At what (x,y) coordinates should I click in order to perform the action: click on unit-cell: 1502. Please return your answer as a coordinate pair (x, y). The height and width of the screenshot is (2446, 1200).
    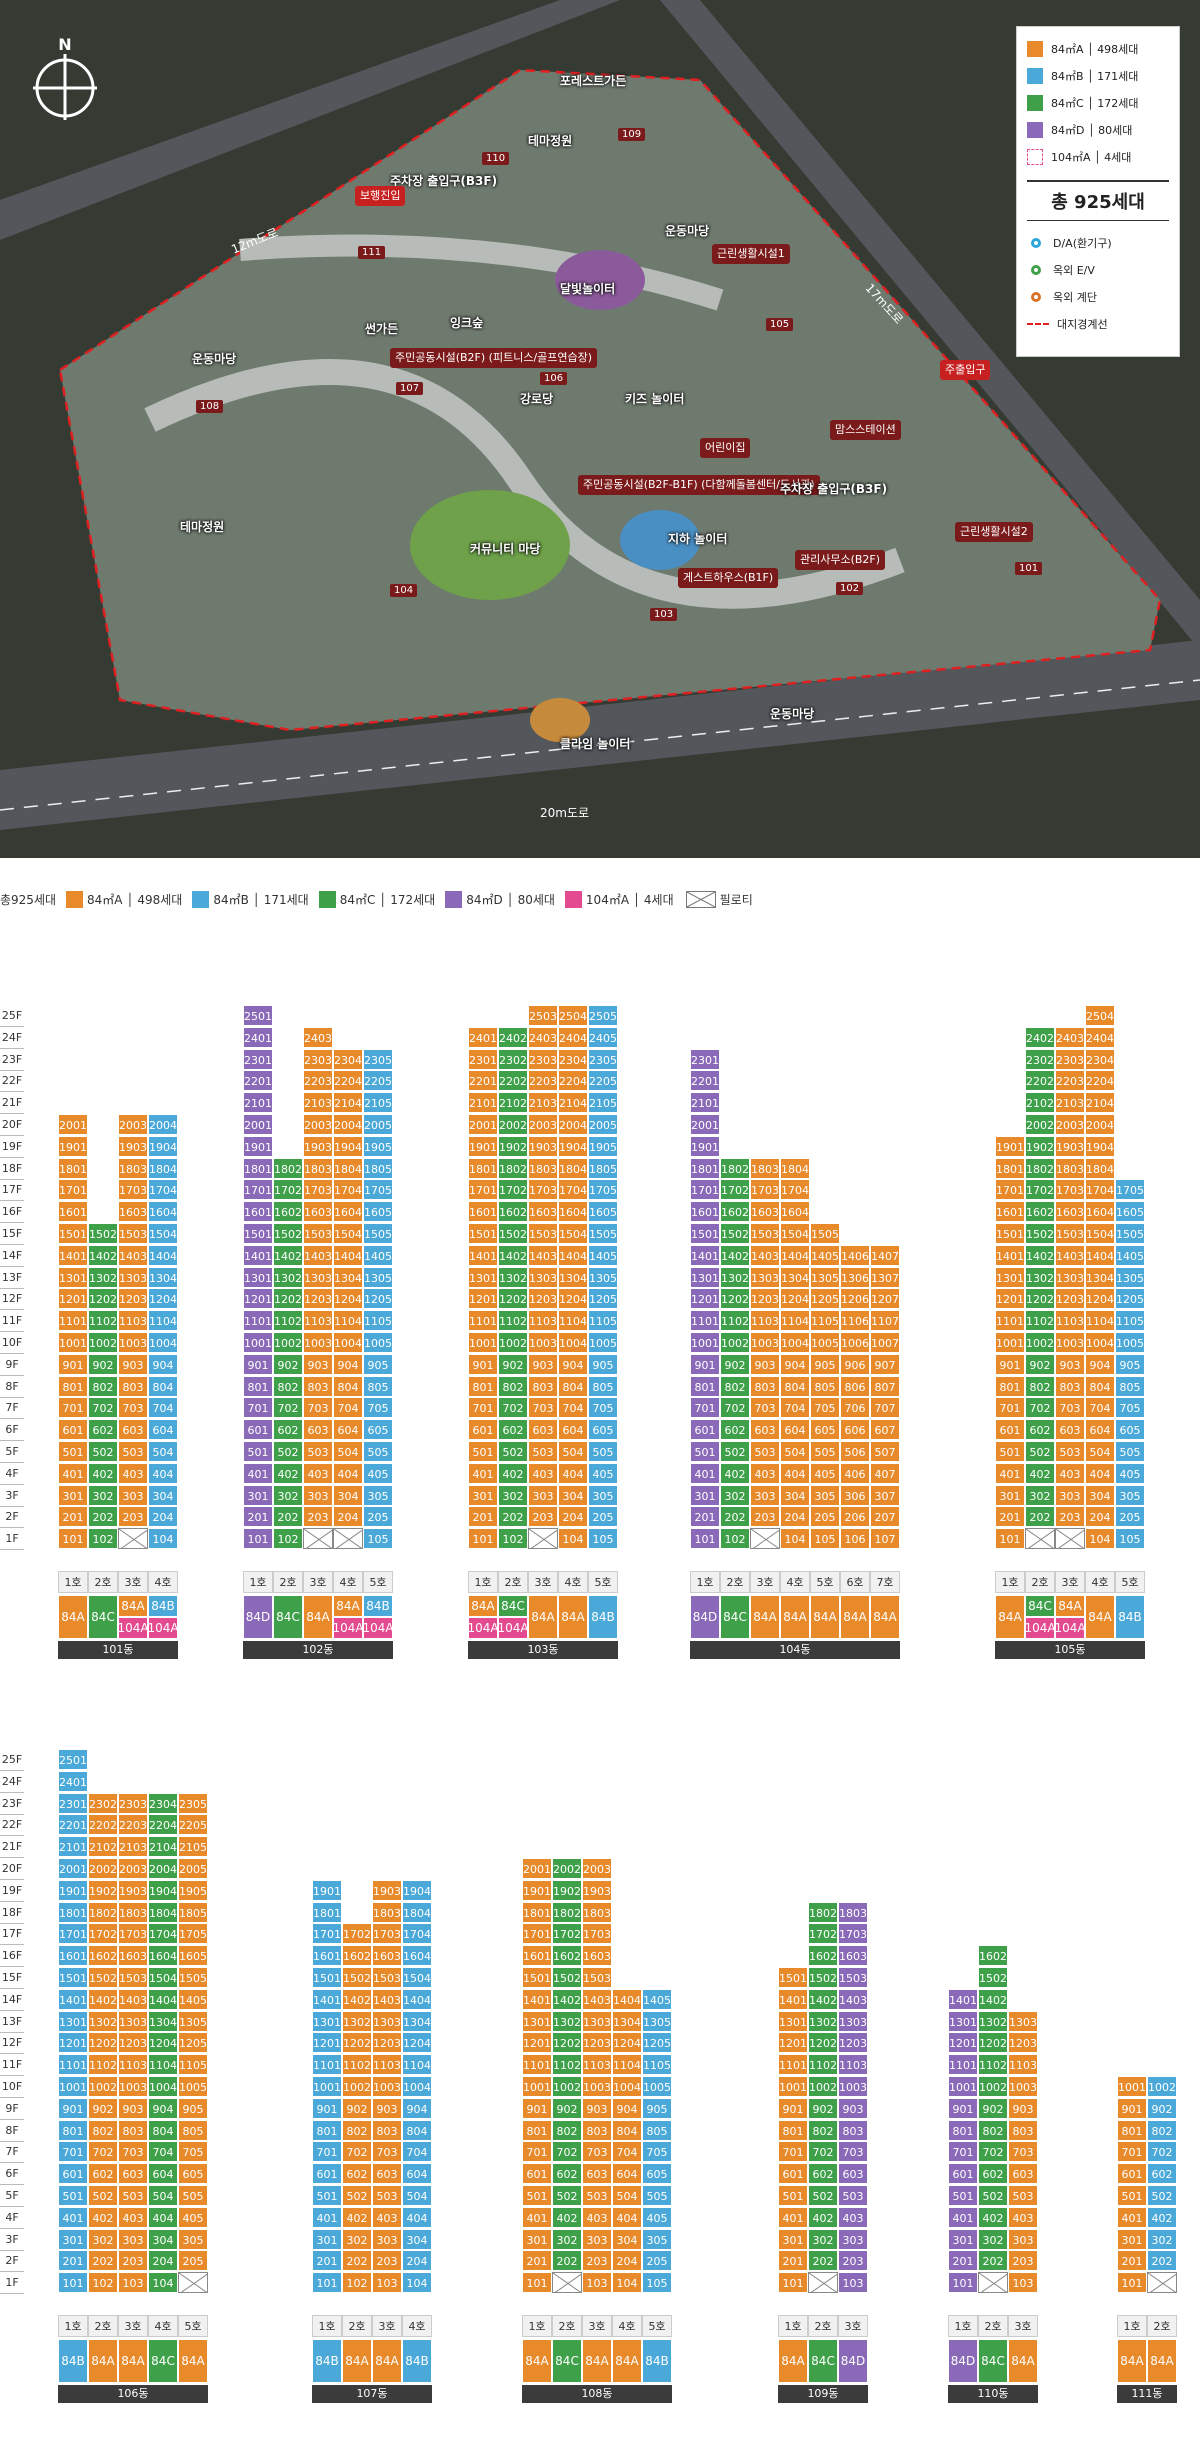
    Looking at the image, I should click on (103, 1977).